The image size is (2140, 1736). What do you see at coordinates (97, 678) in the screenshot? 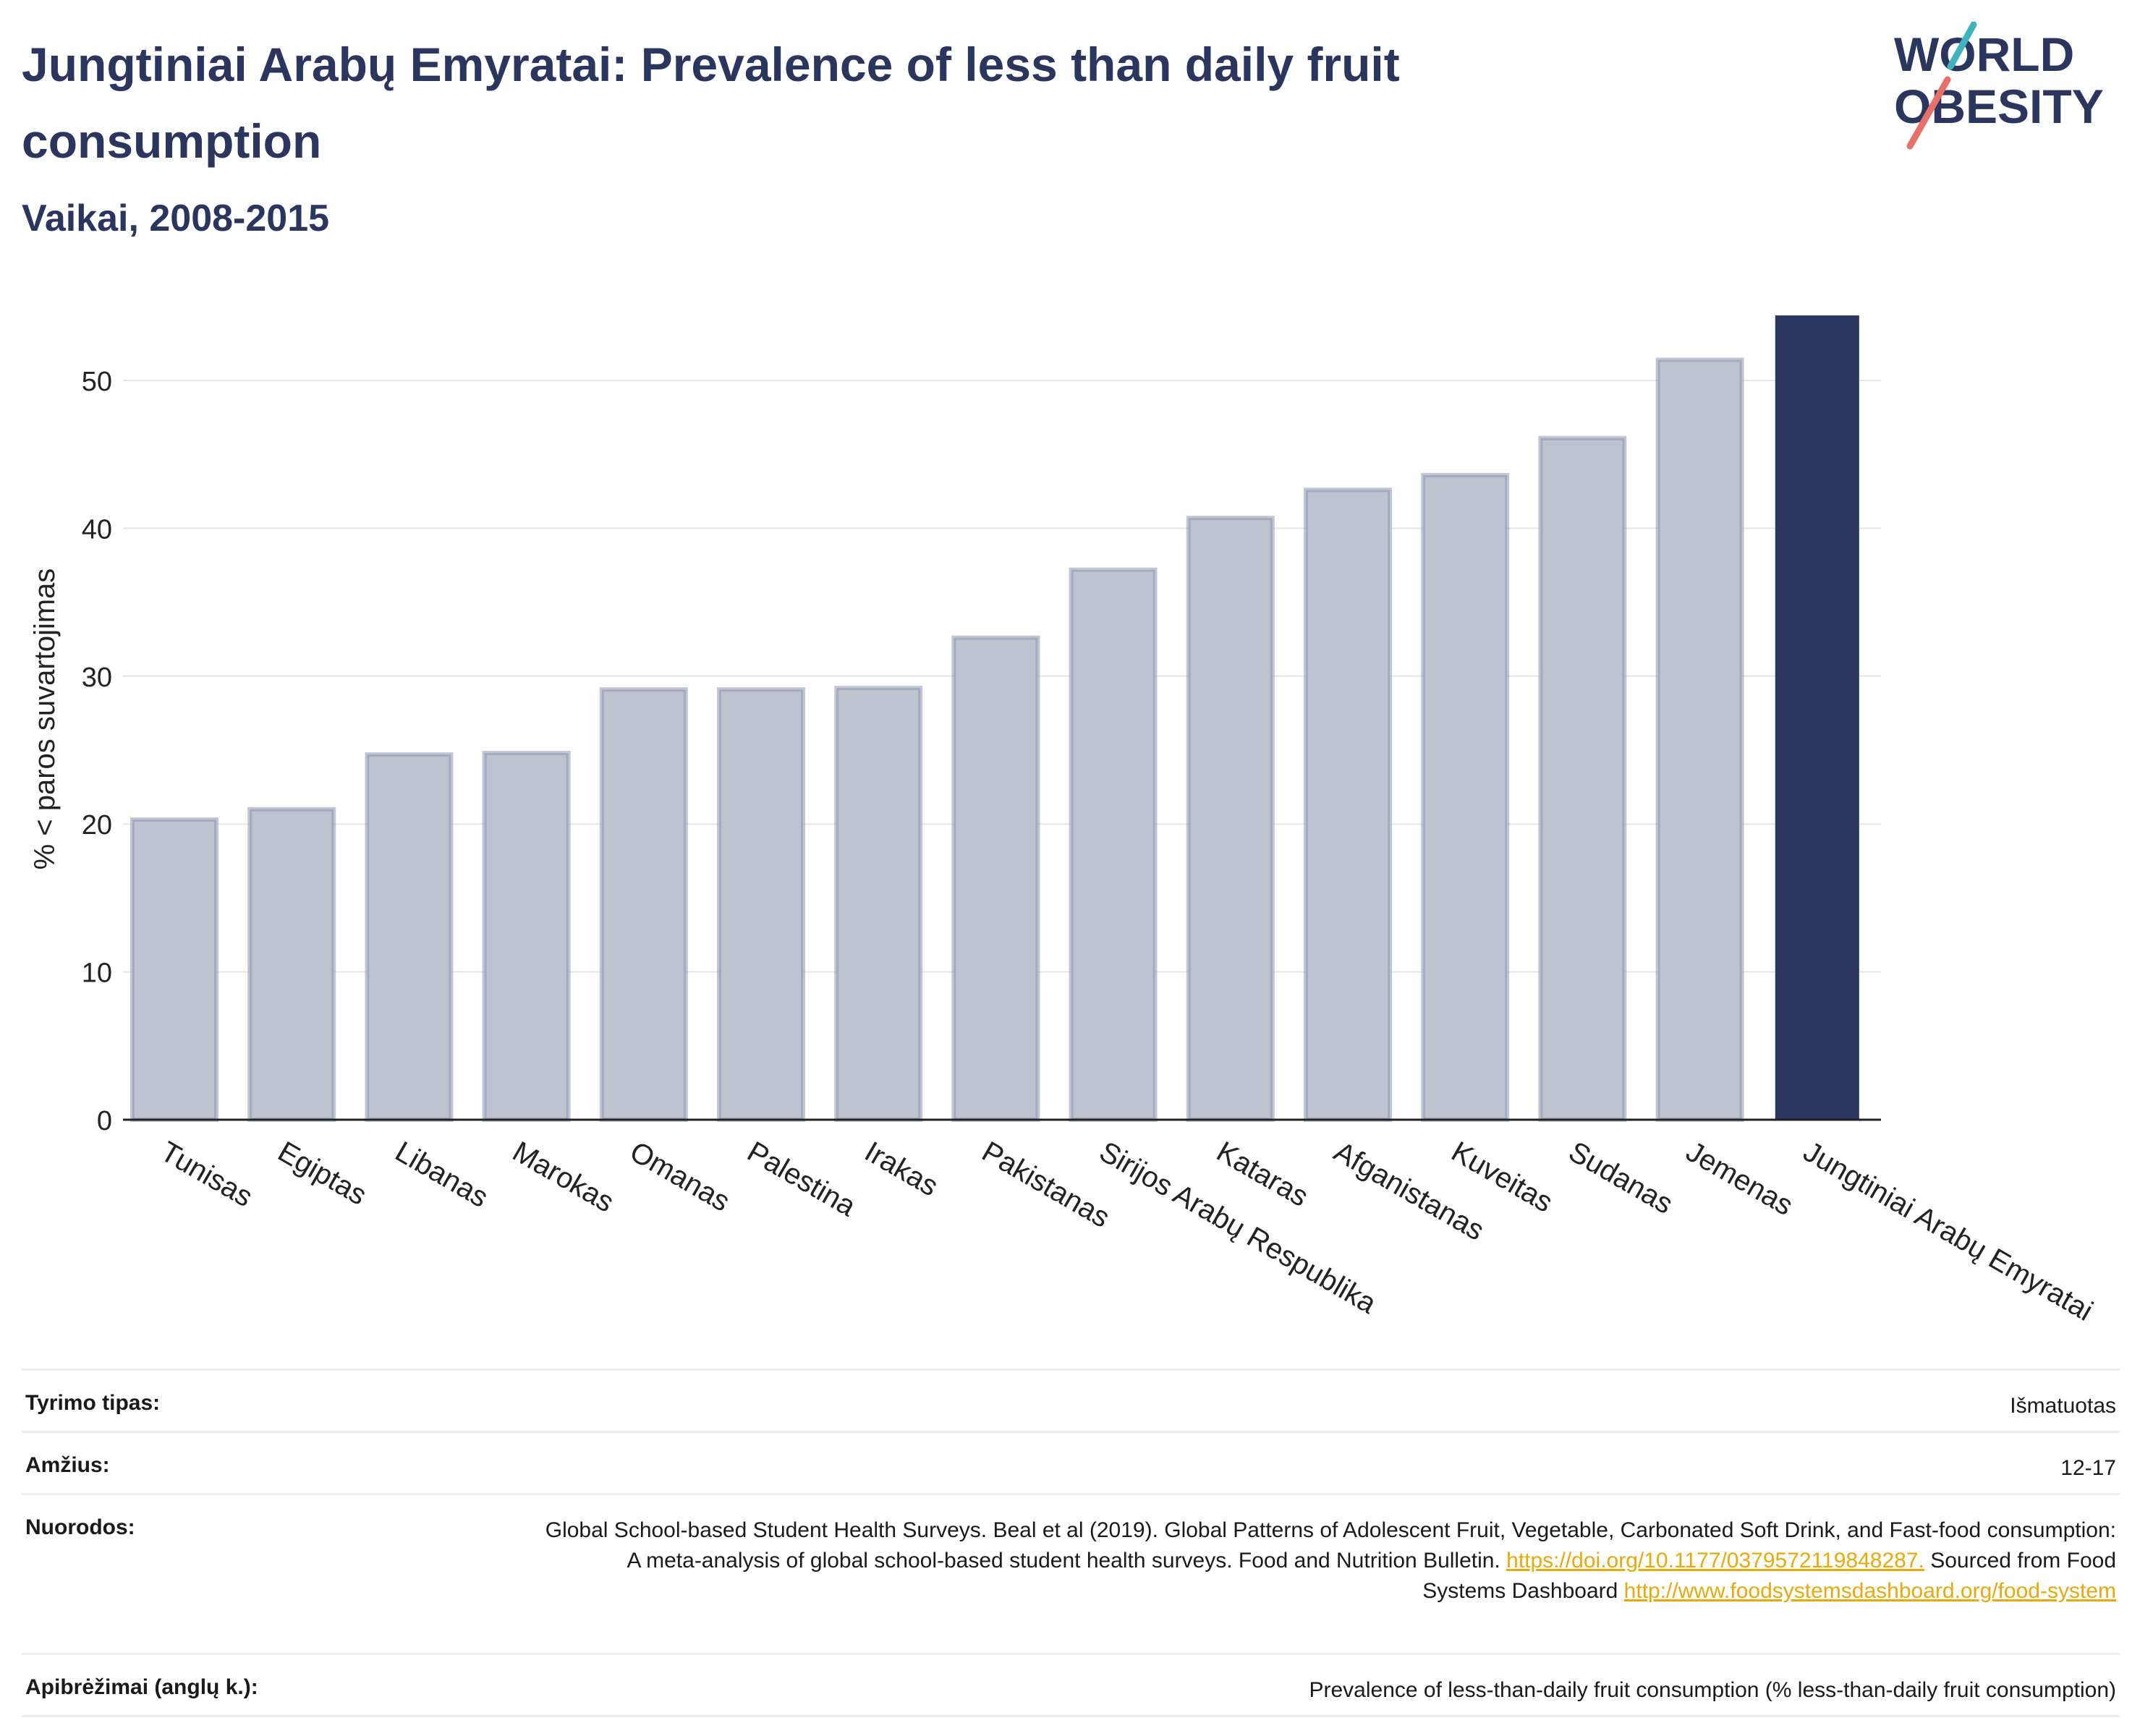
I see `y-tick-label: 30` at bounding box center [97, 678].